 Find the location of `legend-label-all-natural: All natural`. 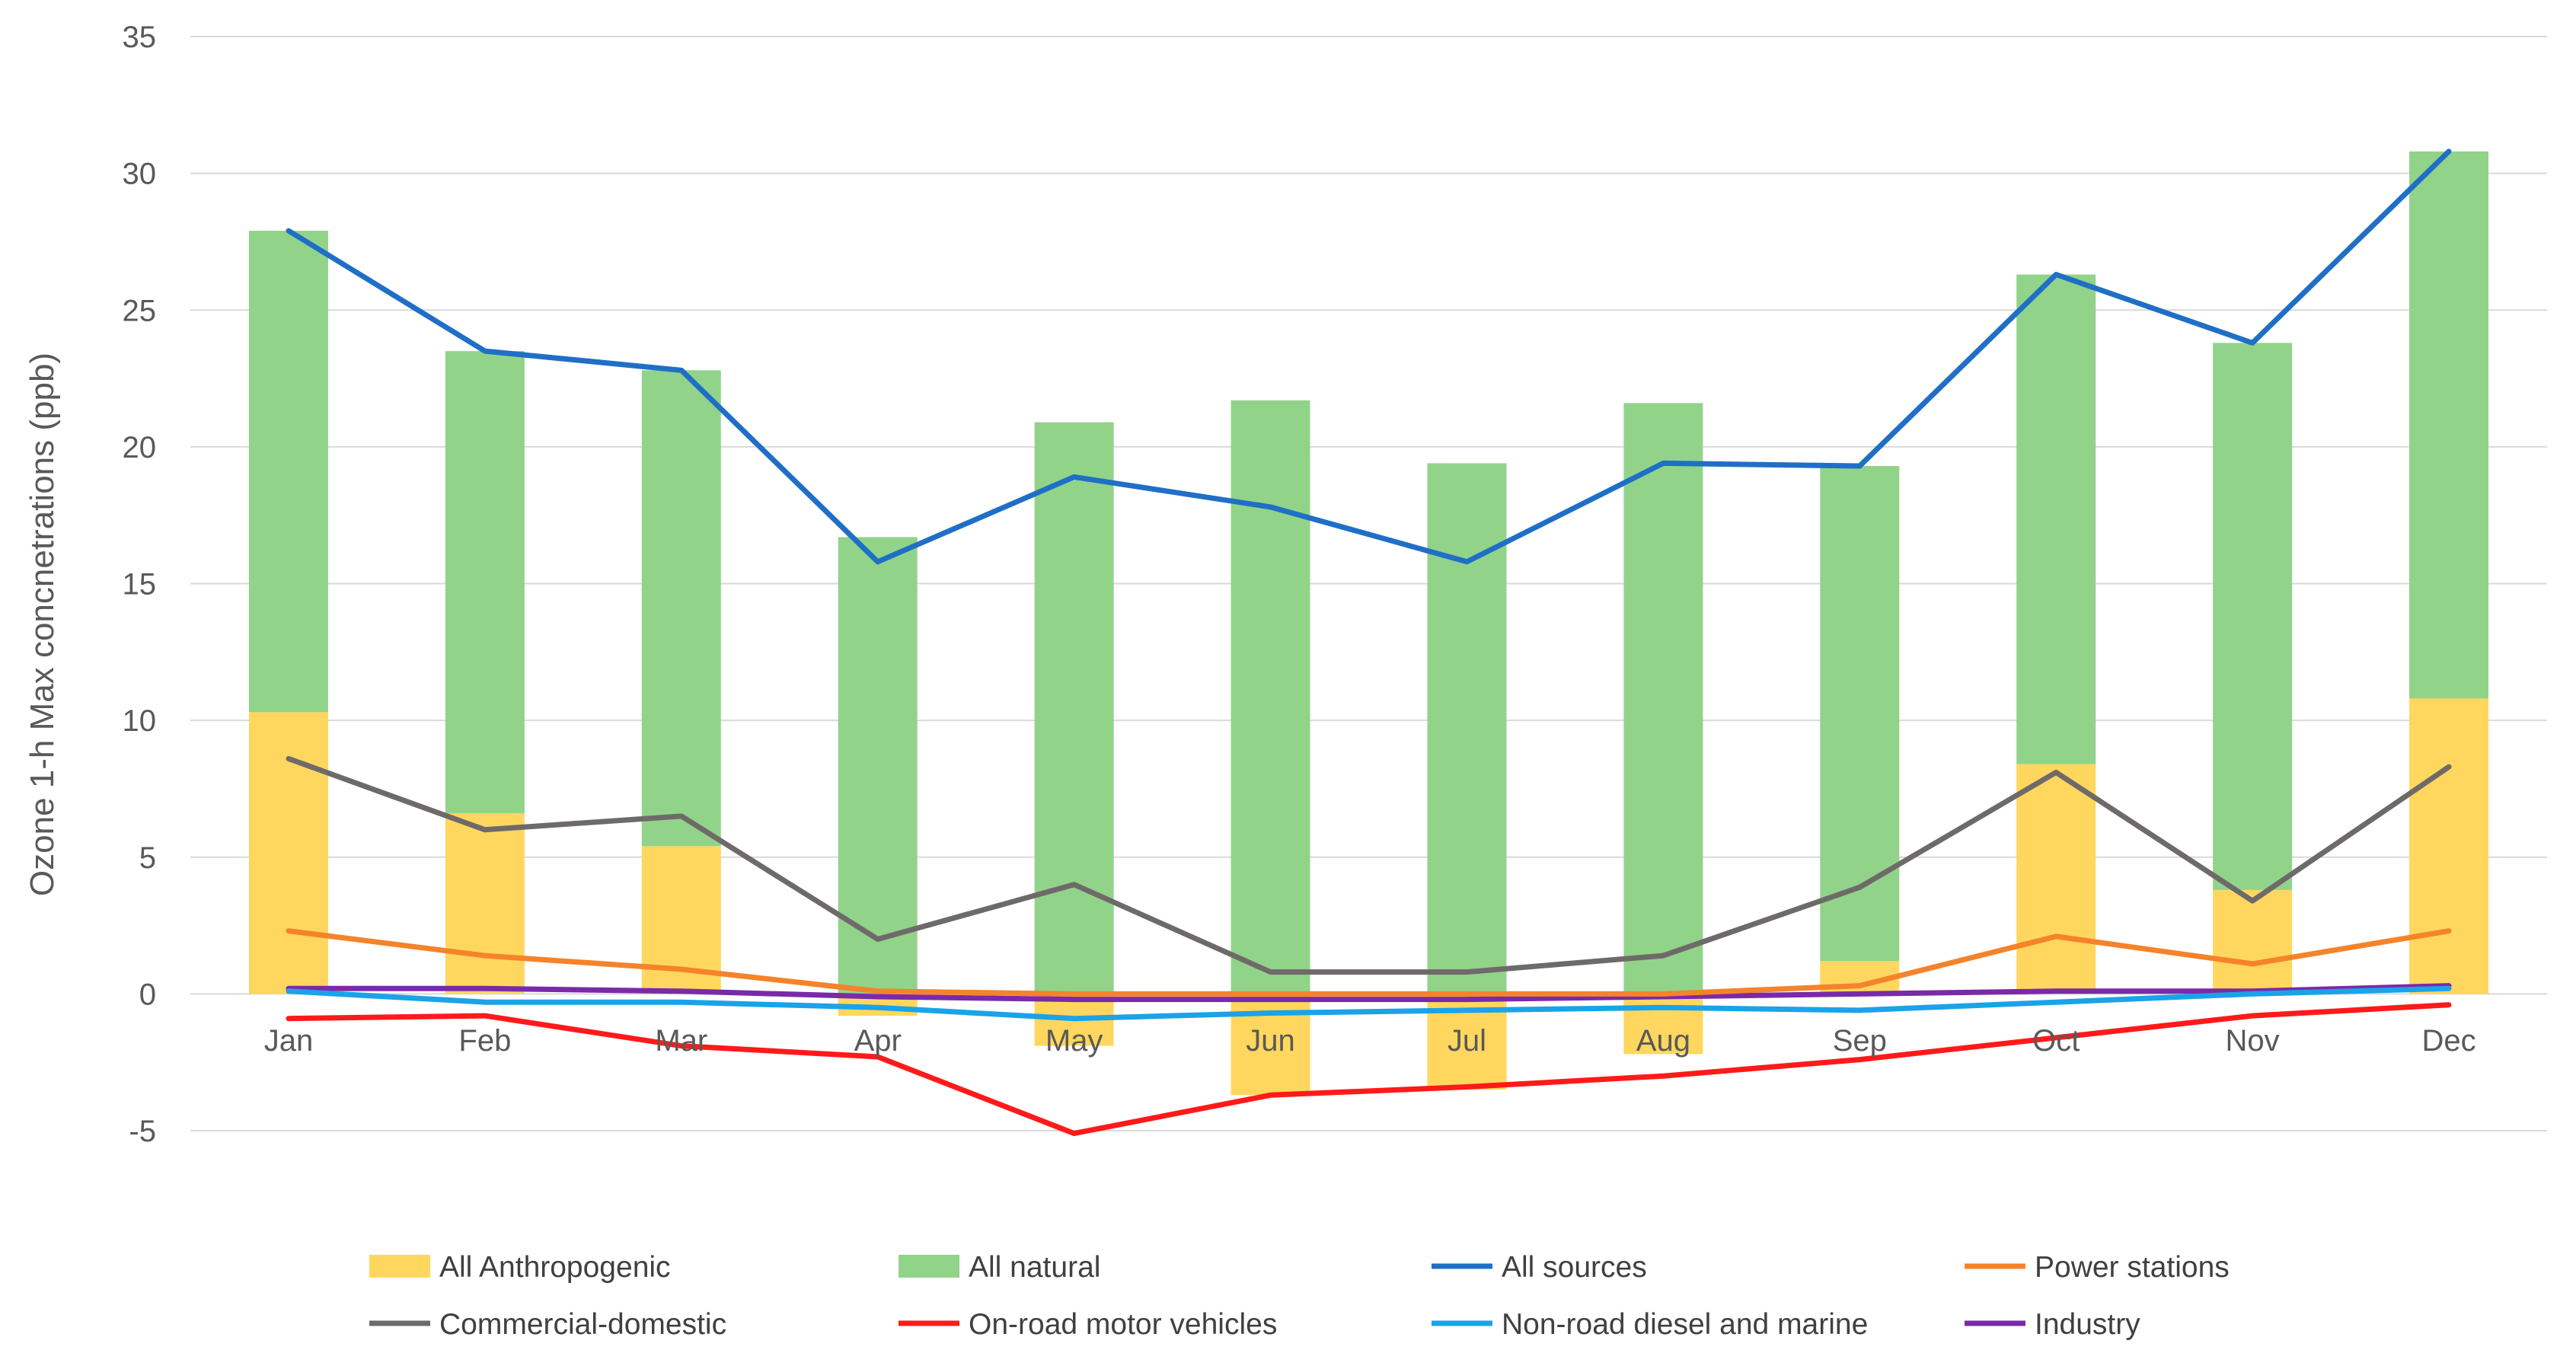

legend-label-all-natural: All natural is located at coordinates (1034, 1267).